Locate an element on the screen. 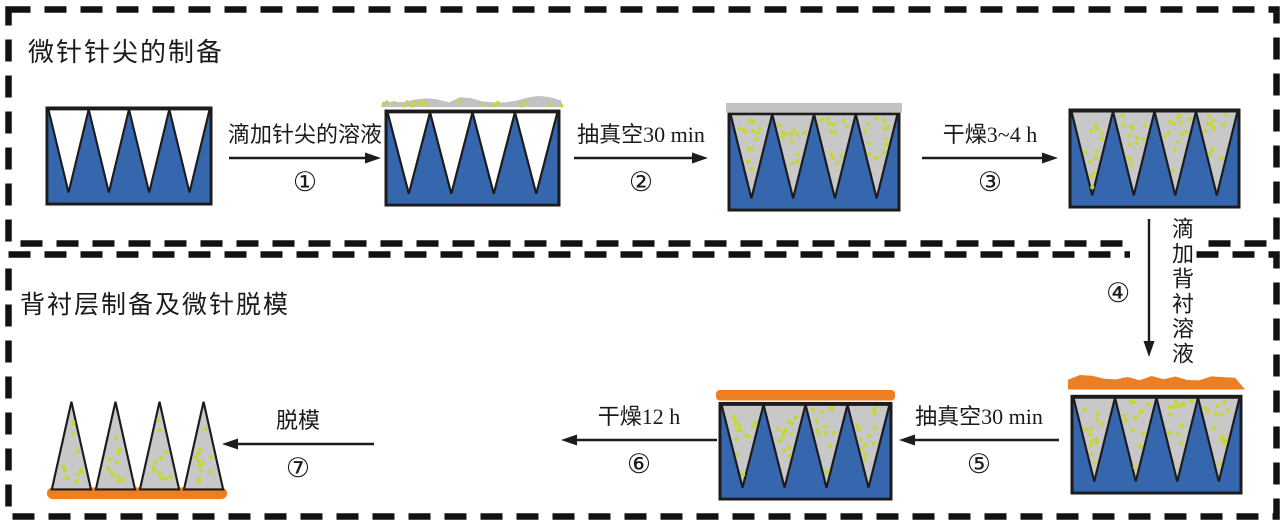 This screenshot has width=1288, height=527. step-2-label: 抽真空30 min is located at coordinates (641, 134).